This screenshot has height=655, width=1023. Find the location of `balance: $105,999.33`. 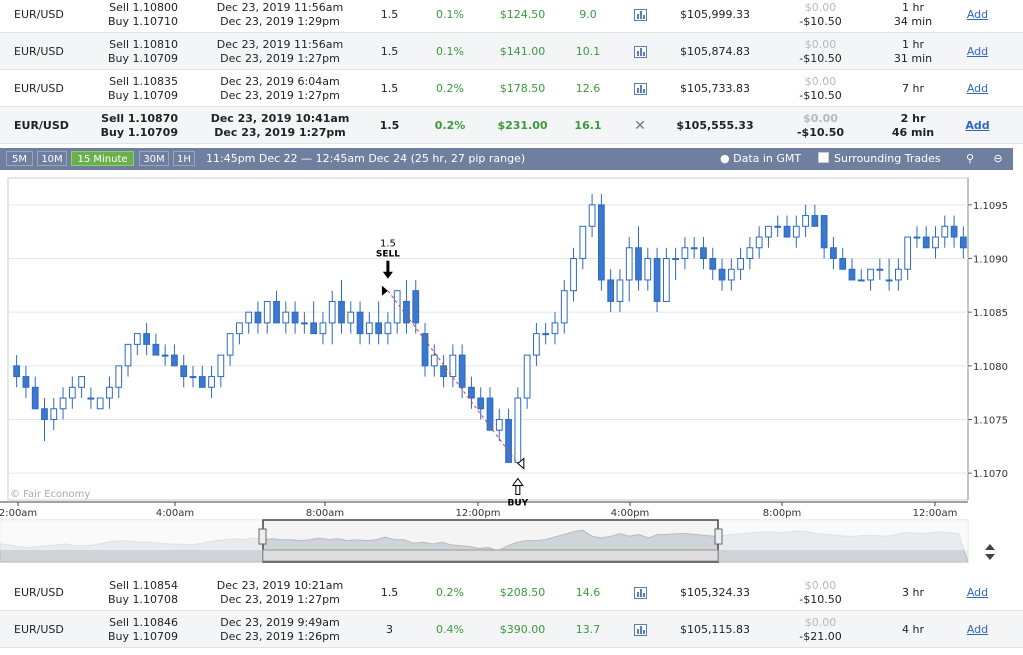

balance: $105,999.33 is located at coordinates (715, 14).